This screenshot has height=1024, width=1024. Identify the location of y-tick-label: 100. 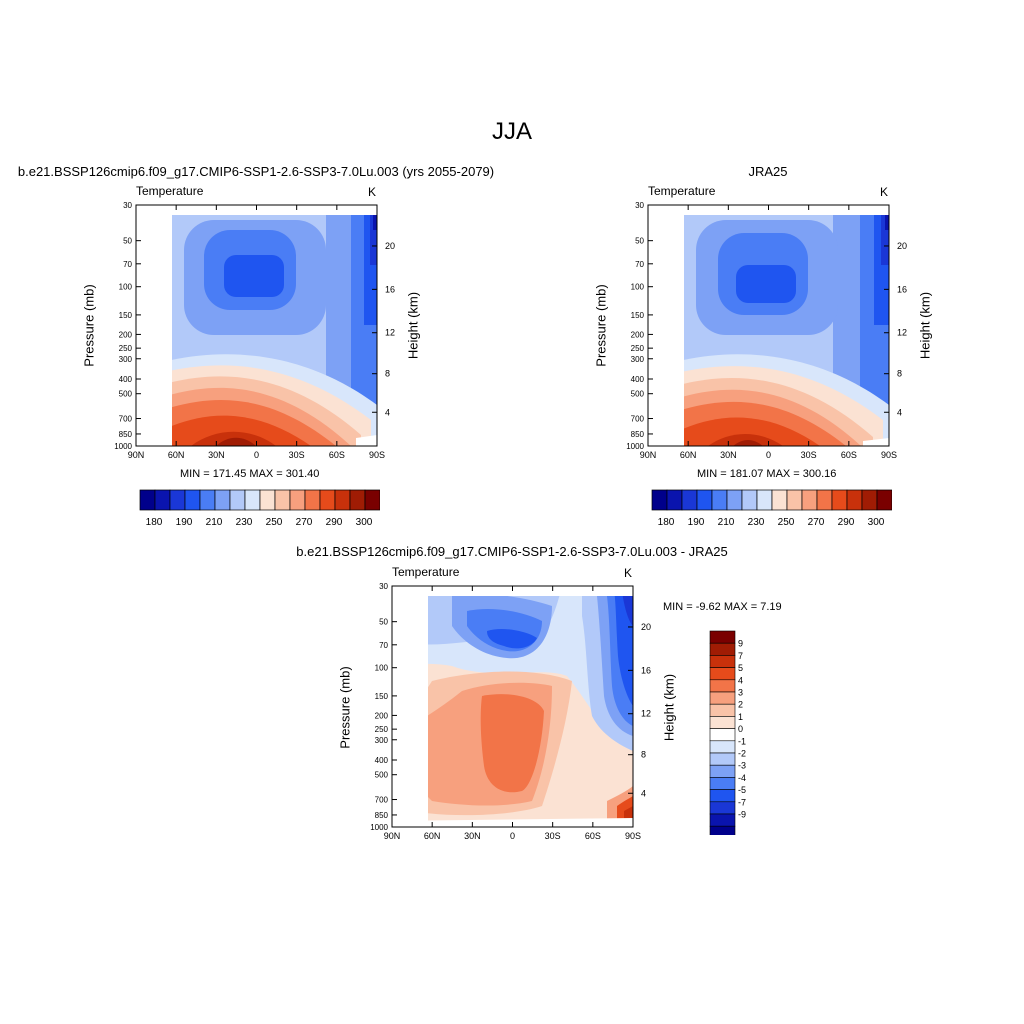
(638, 287).